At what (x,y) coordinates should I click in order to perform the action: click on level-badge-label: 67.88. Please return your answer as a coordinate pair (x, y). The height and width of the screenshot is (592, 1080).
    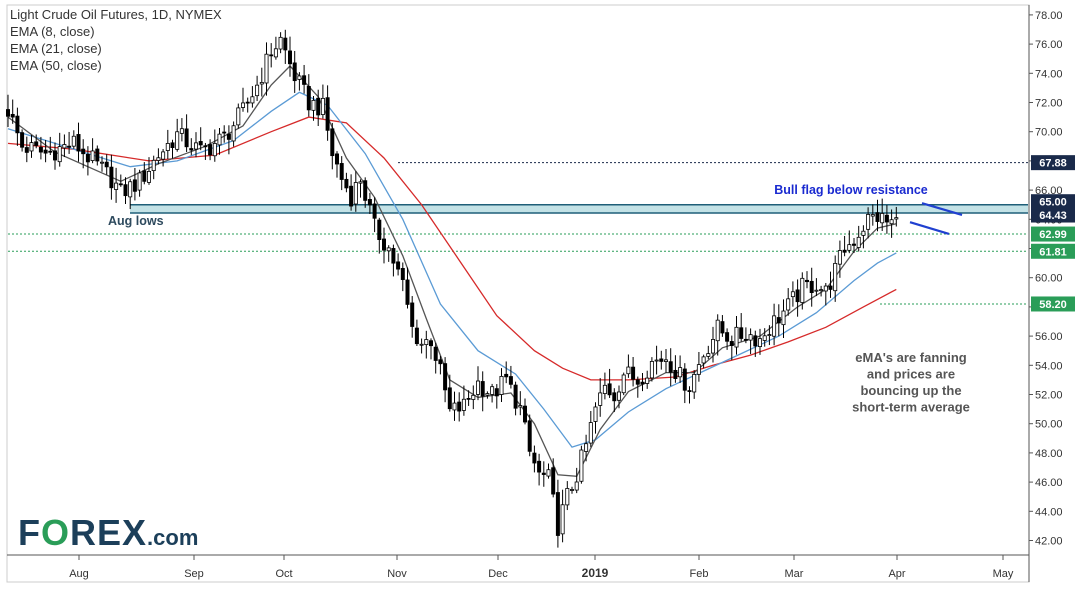
    Looking at the image, I should click on (1053, 164).